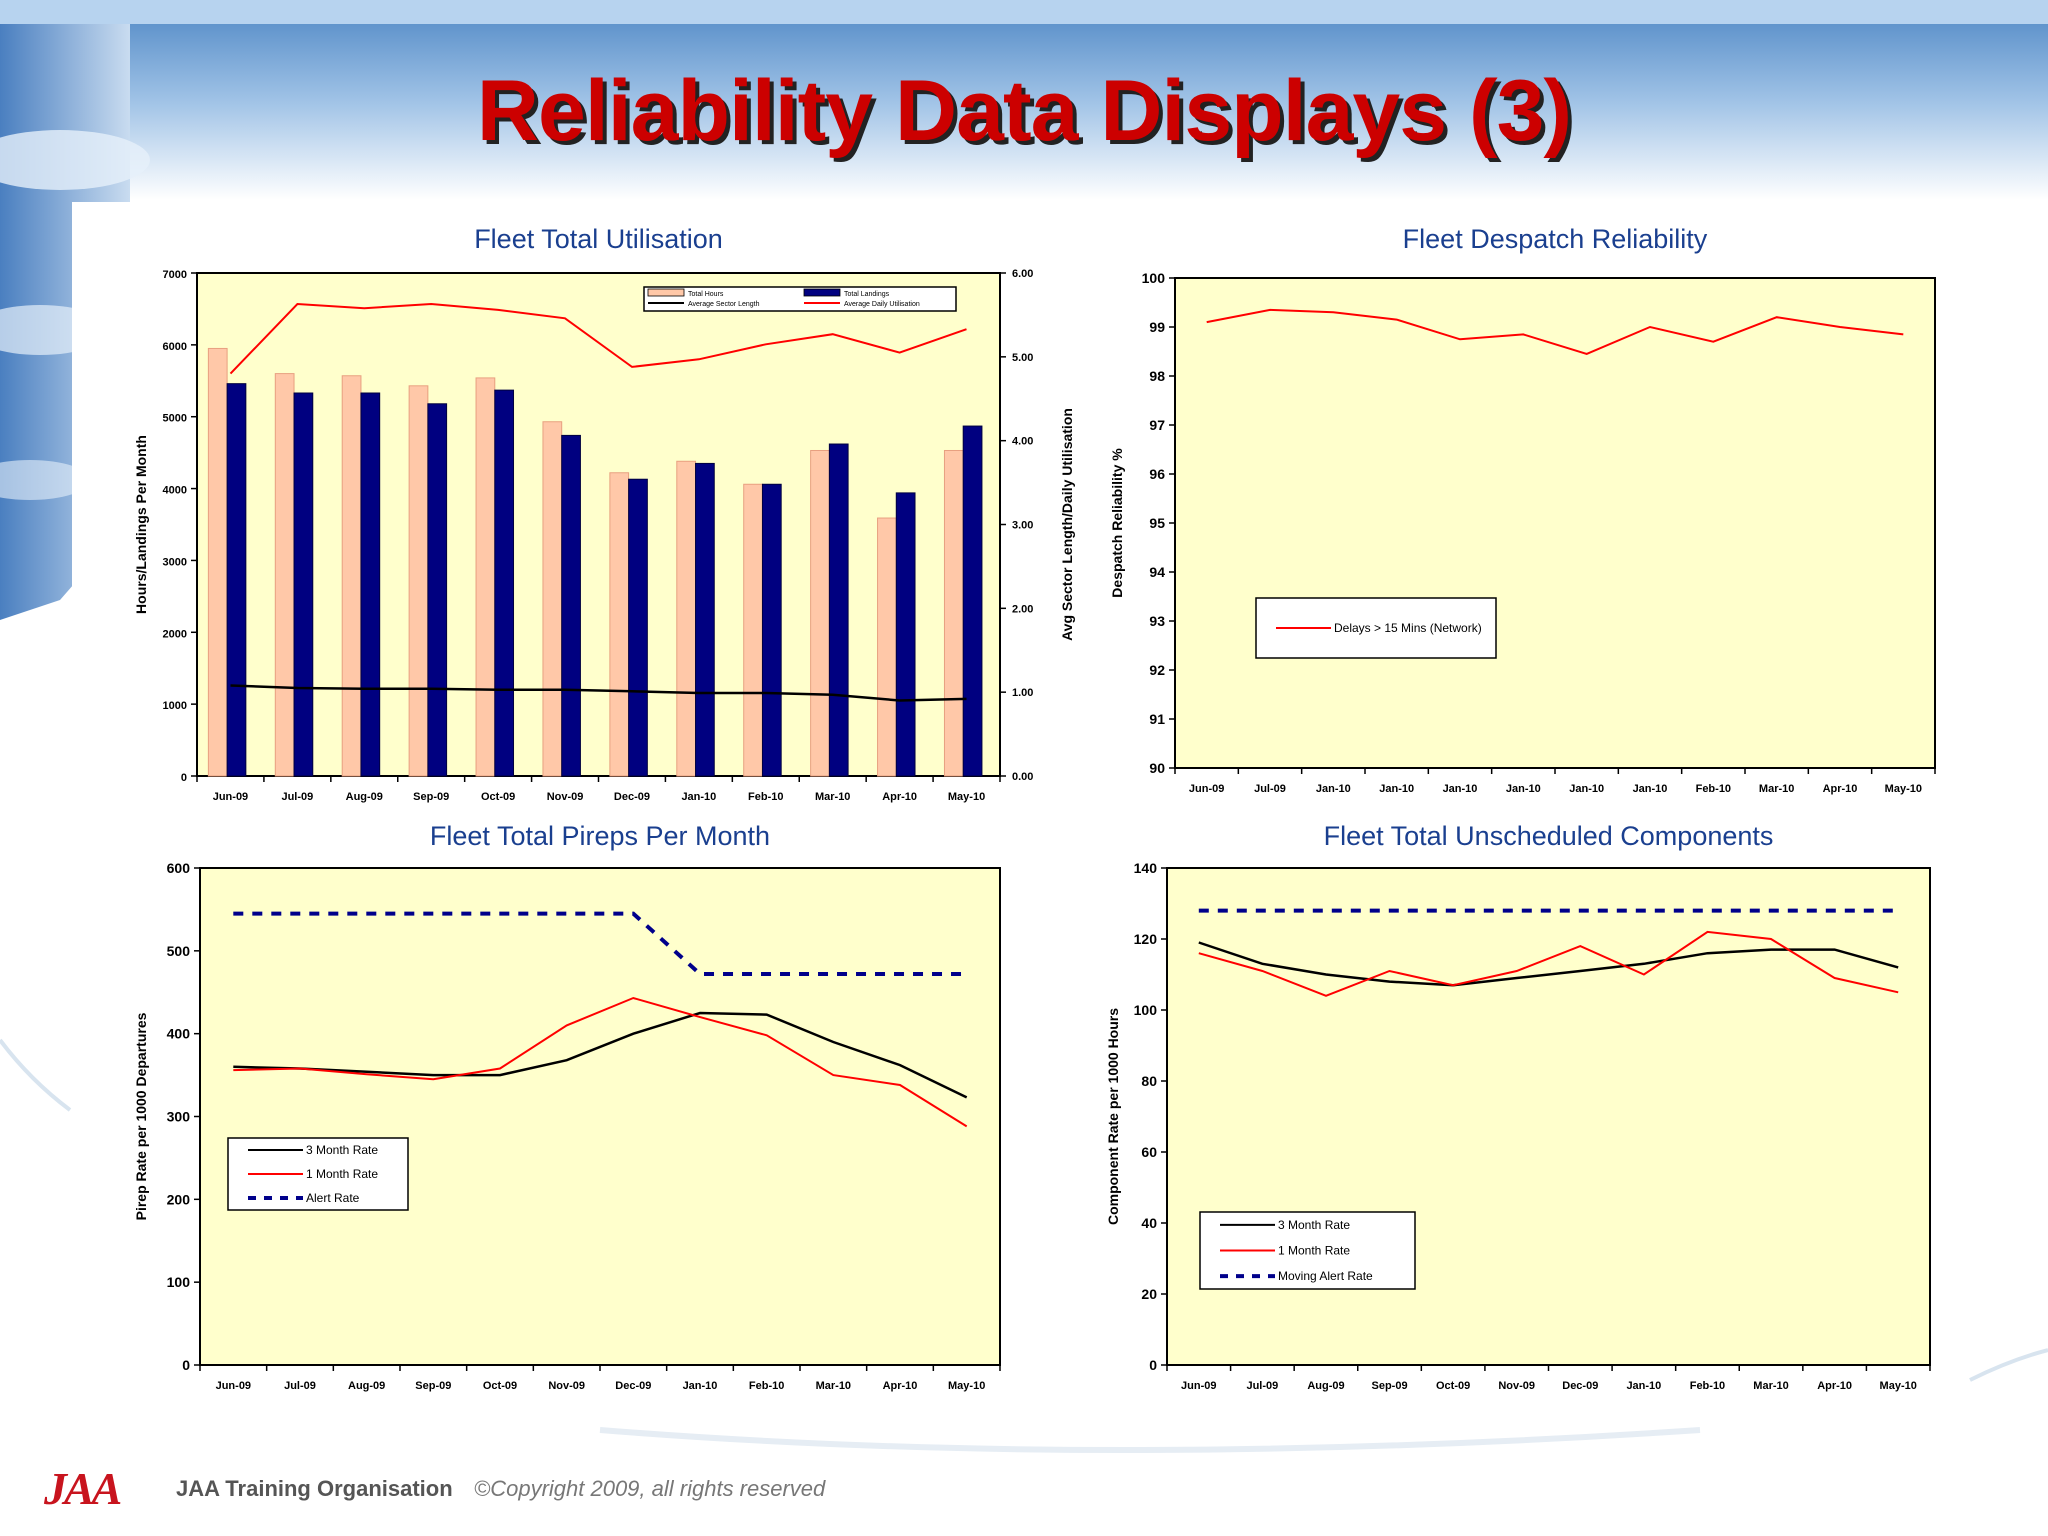 This screenshot has height=1536, width=2048. Describe the element at coordinates (1153, 1365) in the screenshot. I see `y-tick-label: 0` at that location.